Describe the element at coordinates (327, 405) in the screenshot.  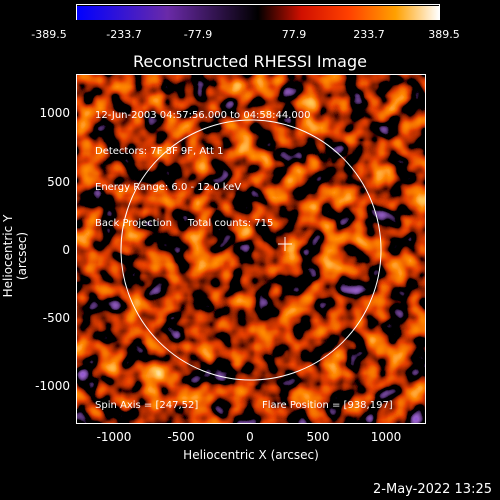
I see `flare-position-label: Flare Position = [938,197]` at that location.